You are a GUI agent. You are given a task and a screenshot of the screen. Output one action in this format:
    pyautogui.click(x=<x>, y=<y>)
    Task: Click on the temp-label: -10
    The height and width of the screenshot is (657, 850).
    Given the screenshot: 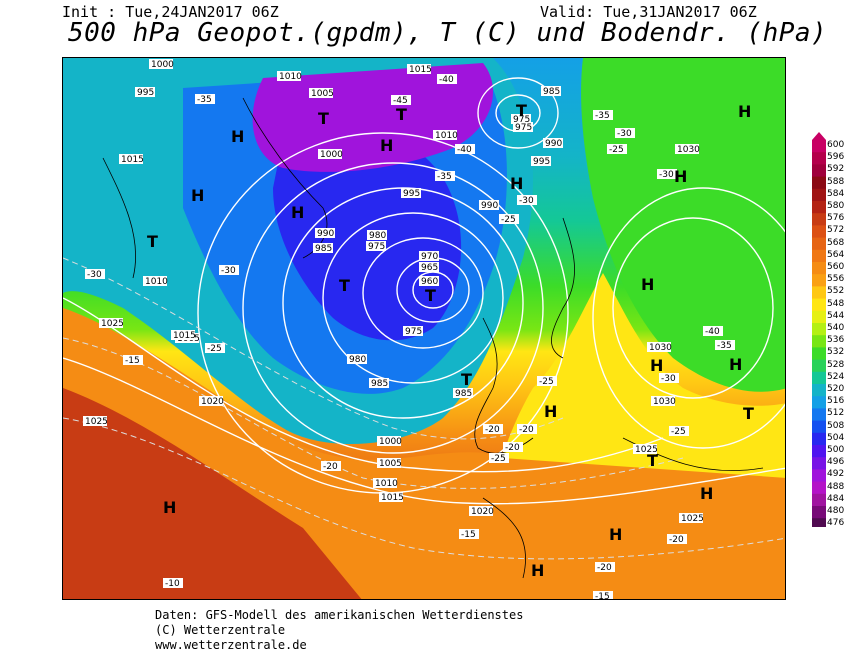 What is the action you would take?
    pyautogui.click(x=173, y=583)
    